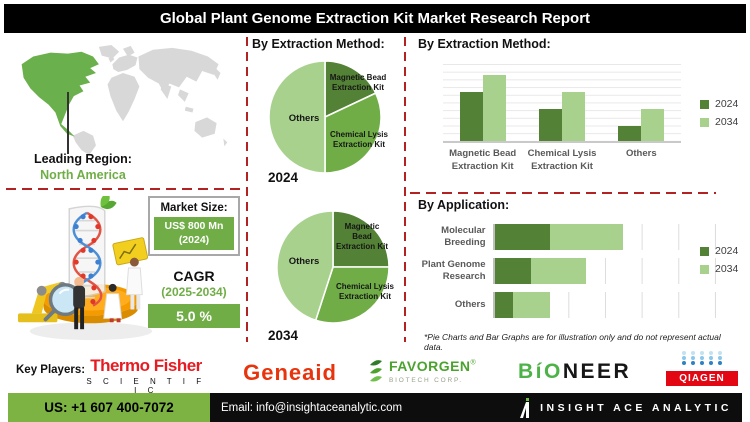 Image resolution: width=750 pixels, height=422 pixels. Describe the element at coordinates (60, 94) in the screenshot. I see `north-america-highlight` at that location.